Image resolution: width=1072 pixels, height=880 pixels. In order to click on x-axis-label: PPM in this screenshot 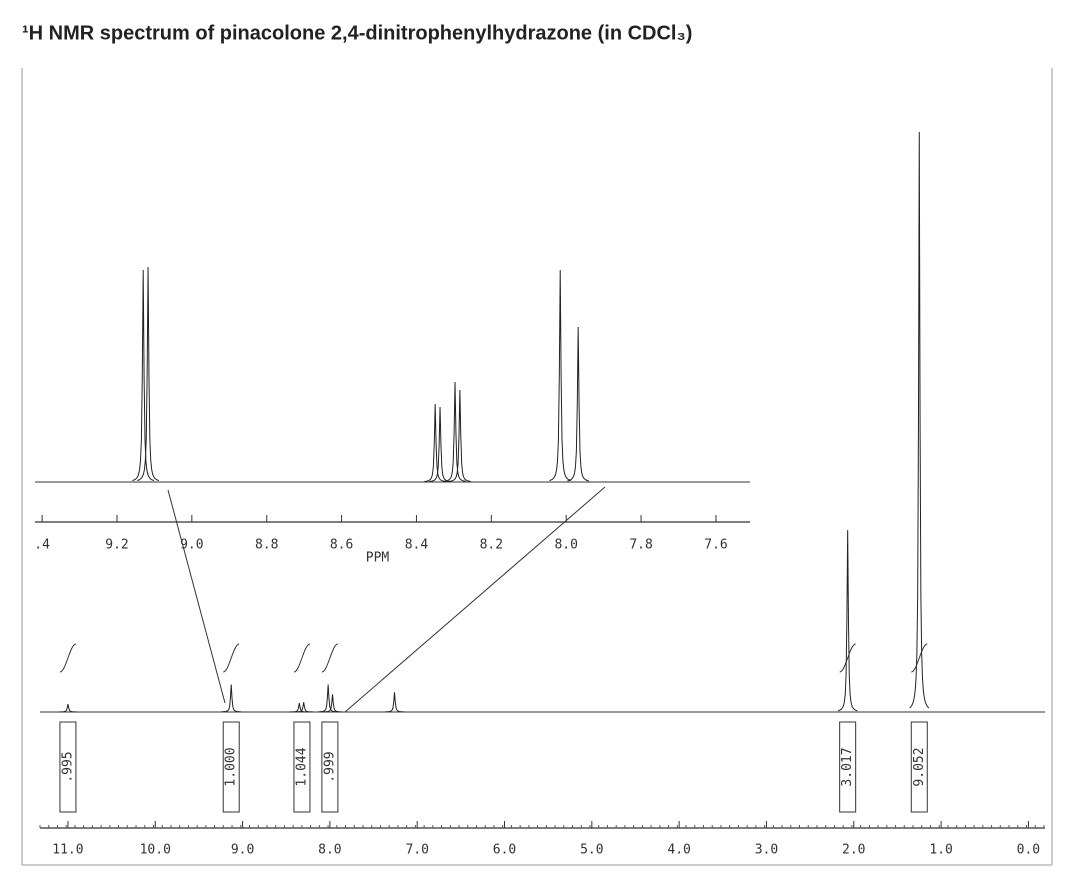, I will do `click(378, 558)`.